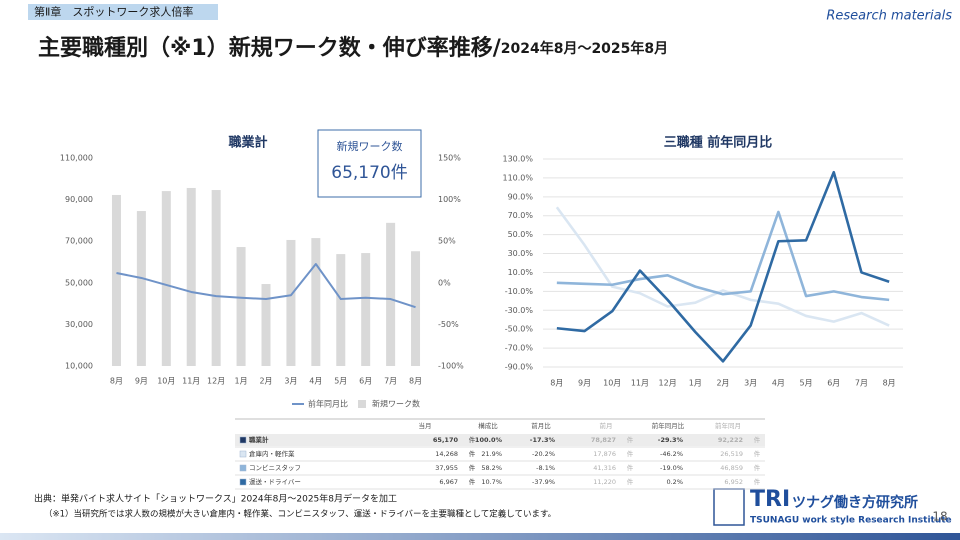  What do you see at coordinates (521, 253) in the screenshot?
I see `y-tick-label: 30.0%` at bounding box center [521, 253].